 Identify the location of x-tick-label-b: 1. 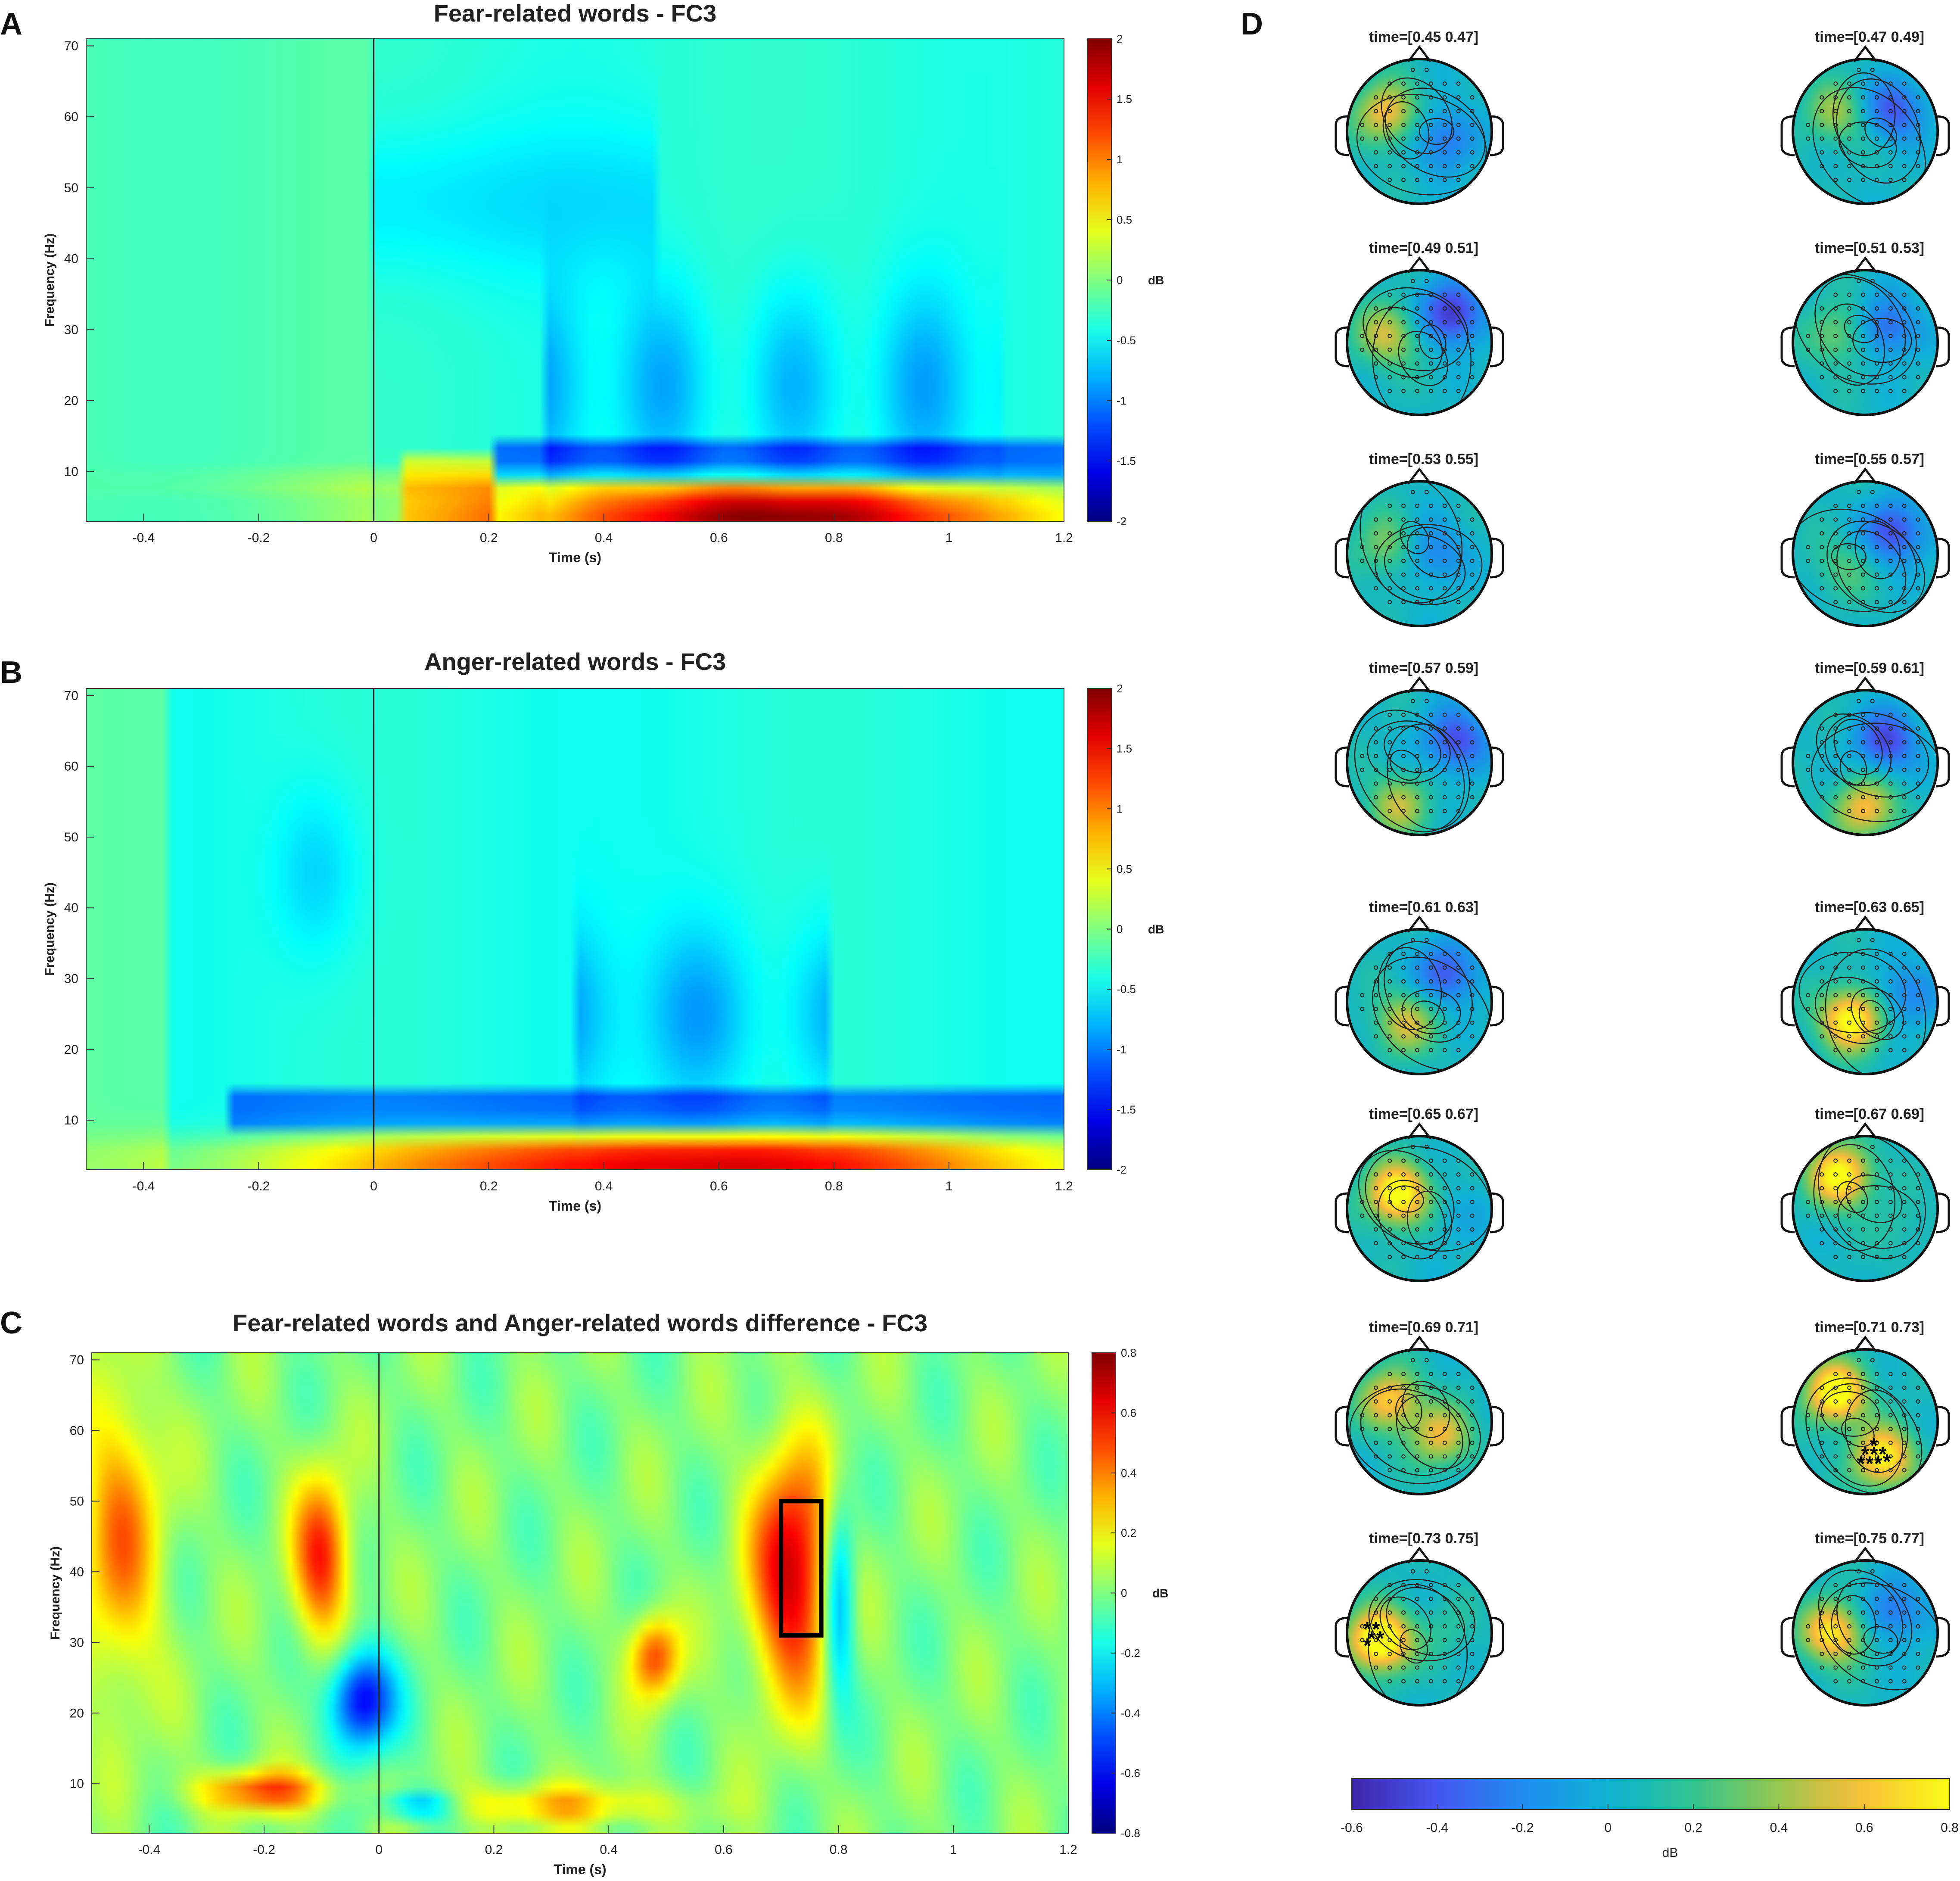
(950, 1186).